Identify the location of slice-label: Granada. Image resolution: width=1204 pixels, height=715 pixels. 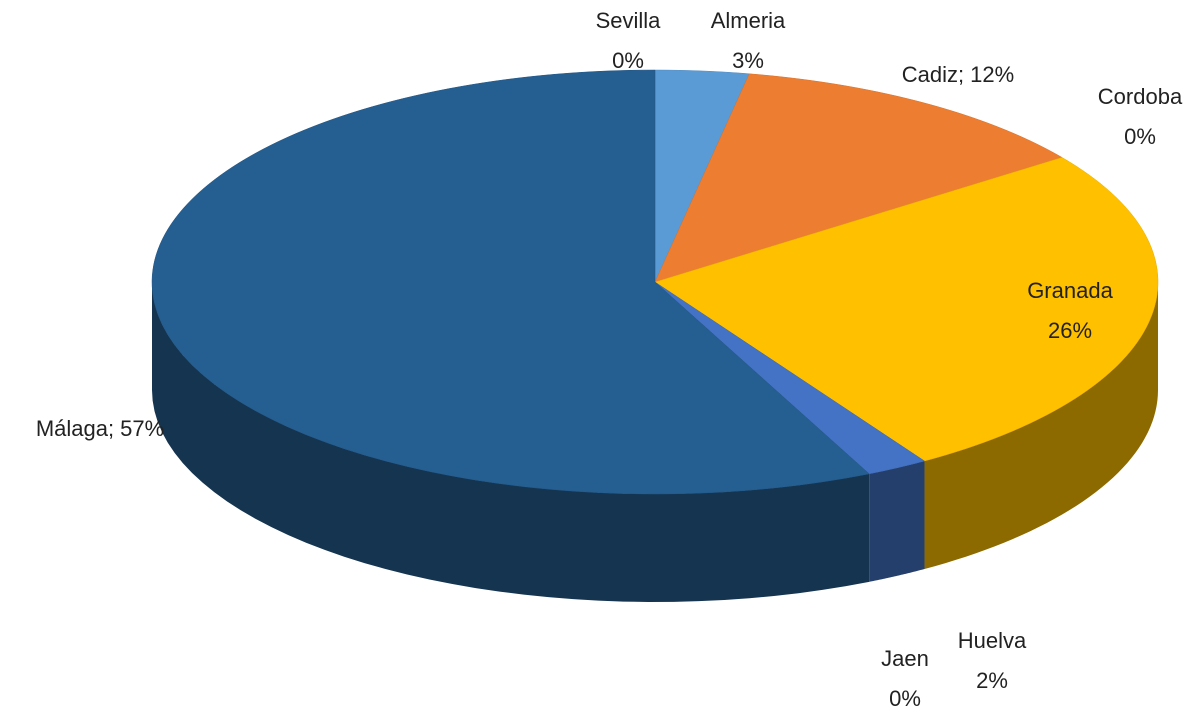
(1070, 290).